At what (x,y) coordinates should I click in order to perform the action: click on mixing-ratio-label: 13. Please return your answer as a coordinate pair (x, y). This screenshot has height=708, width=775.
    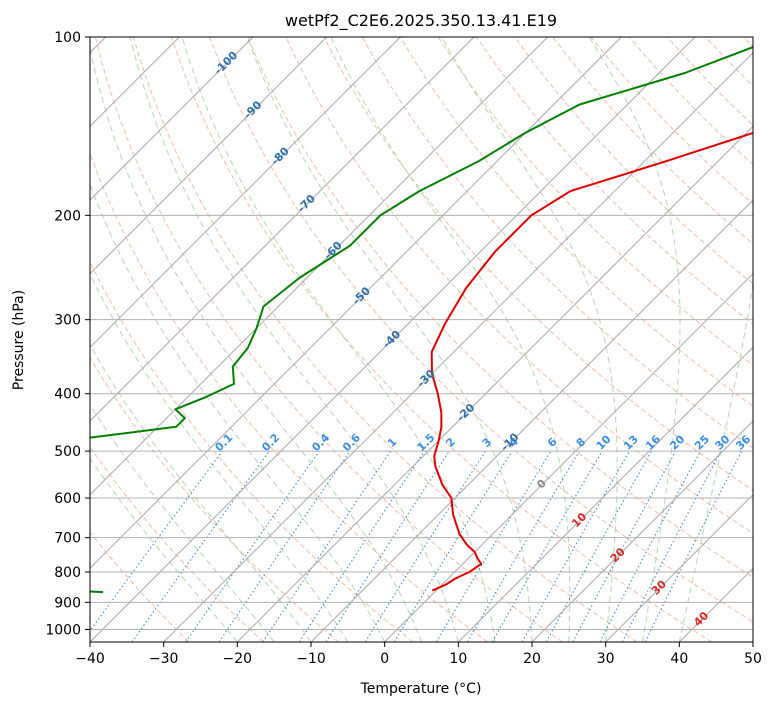
    Looking at the image, I should click on (631, 443).